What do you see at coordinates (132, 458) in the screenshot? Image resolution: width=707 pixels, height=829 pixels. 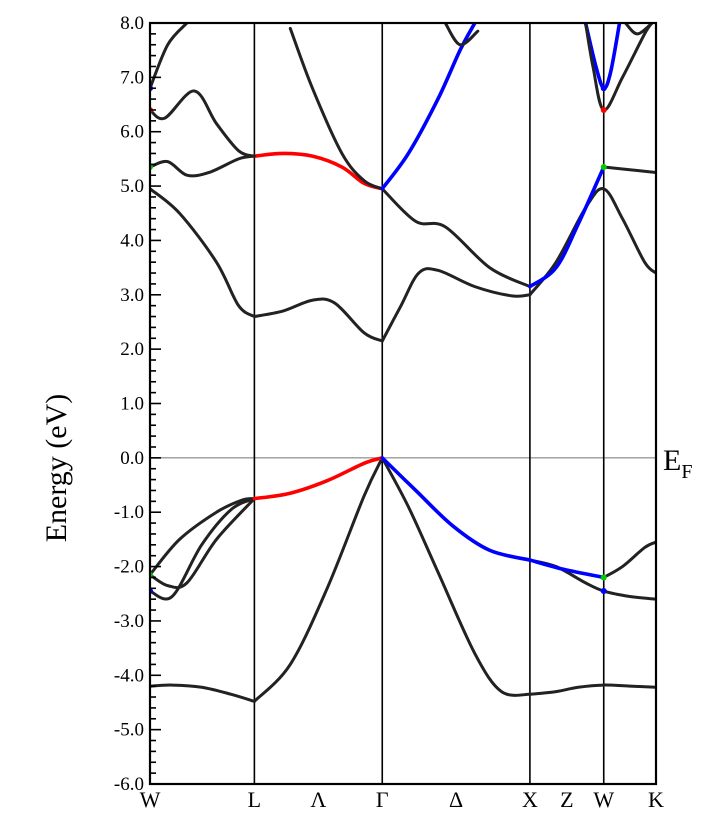 I see `y-tick-label: 0.0` at bounding box center [132, 458].